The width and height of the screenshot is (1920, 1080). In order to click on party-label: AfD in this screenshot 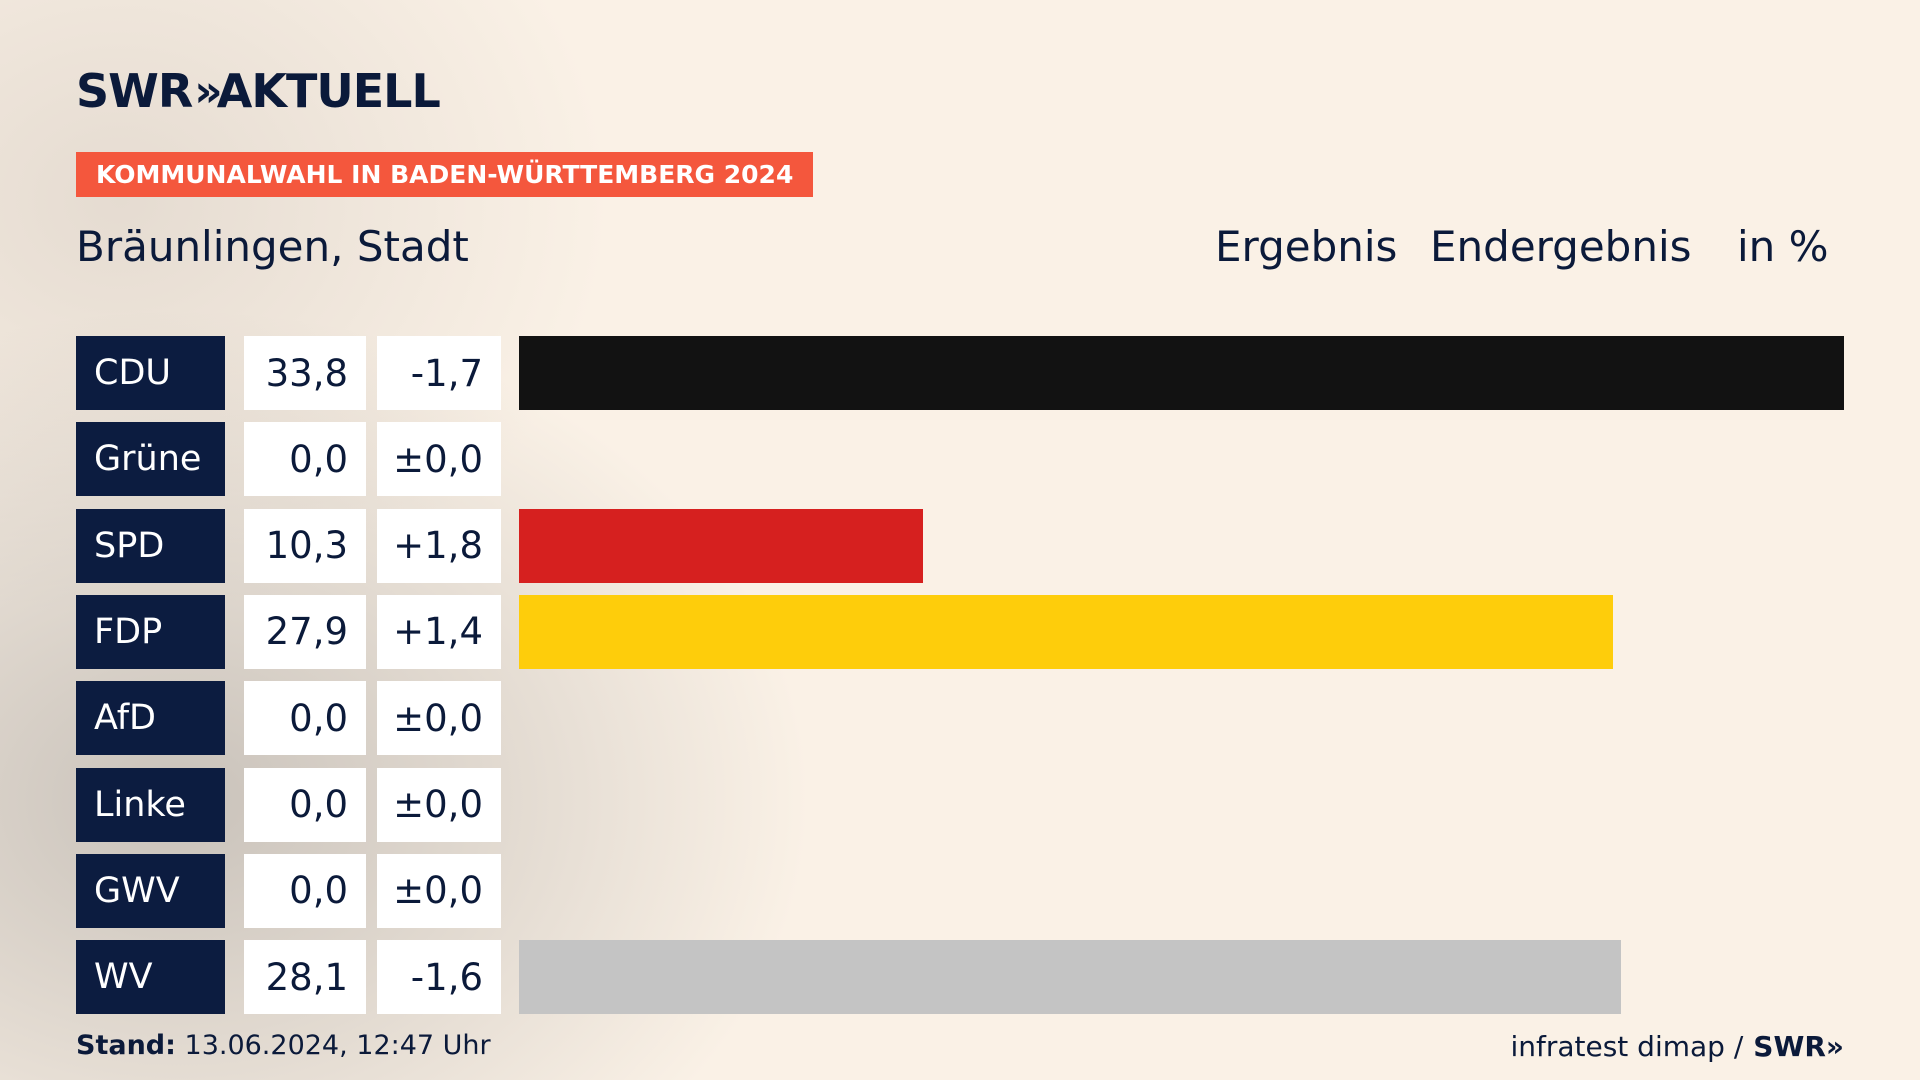, I will do `click(150, 718)`.